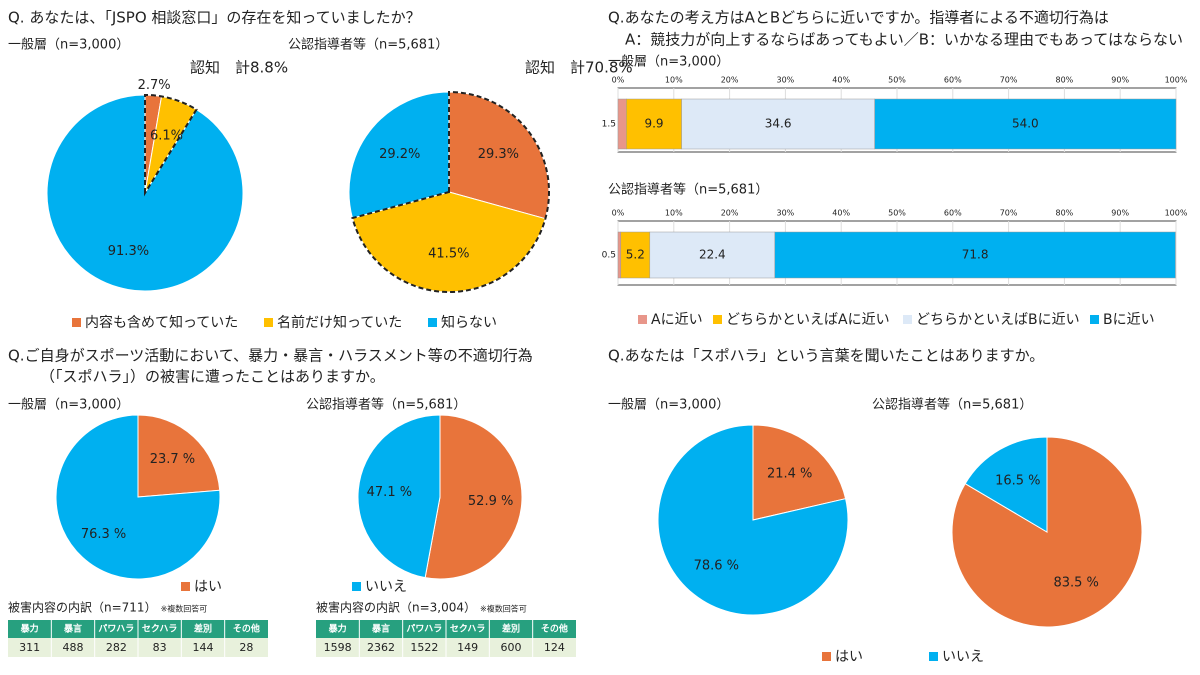 The image size is (1200, 675). I want to click on legend-label: 内容も含めて知っていた, so click(161, 322).